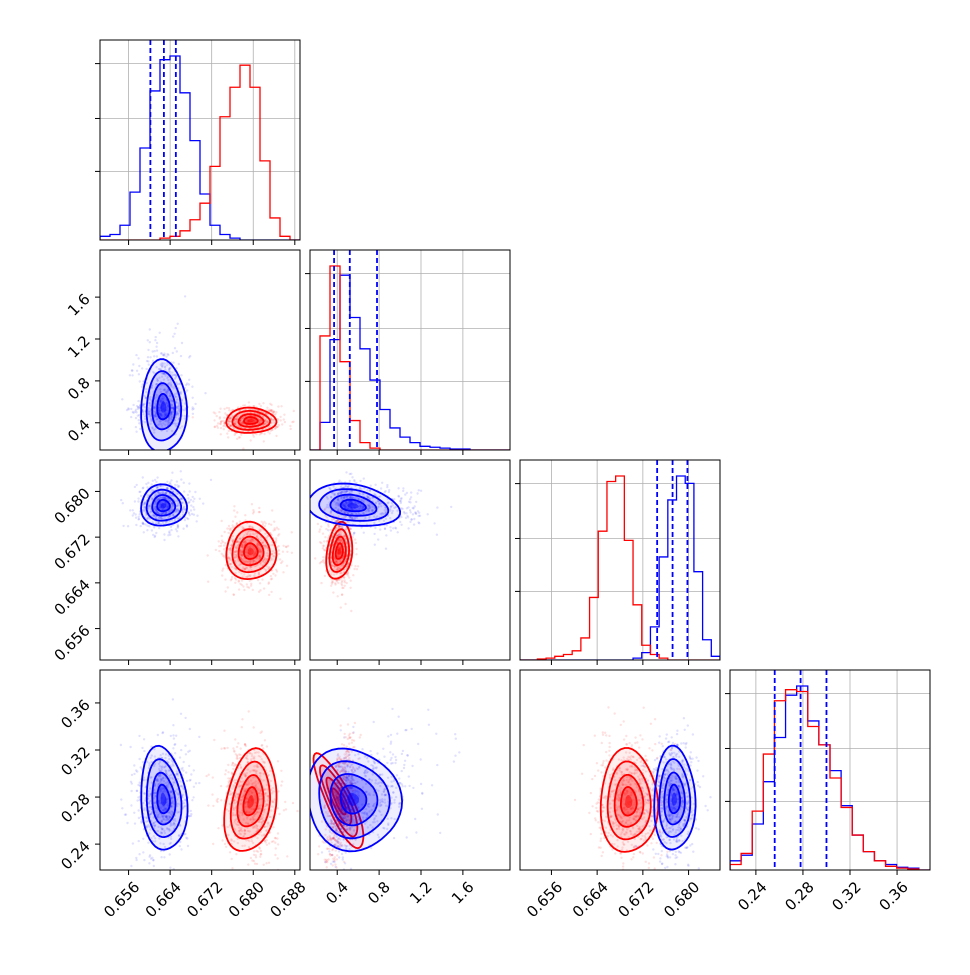 This screenshot has height=975, width=970. Describe the element at coordinates (75, 808) in the screenshot. I see `y-tick-label-p3-1: 0.28` at that location.